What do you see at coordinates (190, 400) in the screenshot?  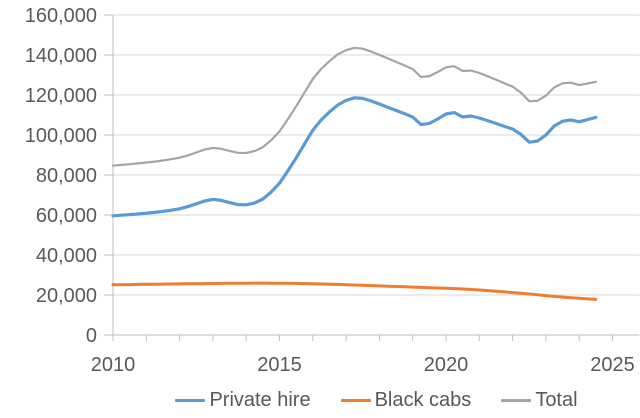 I see `private-hire-legend-marker` at bounding box center [190, 400].